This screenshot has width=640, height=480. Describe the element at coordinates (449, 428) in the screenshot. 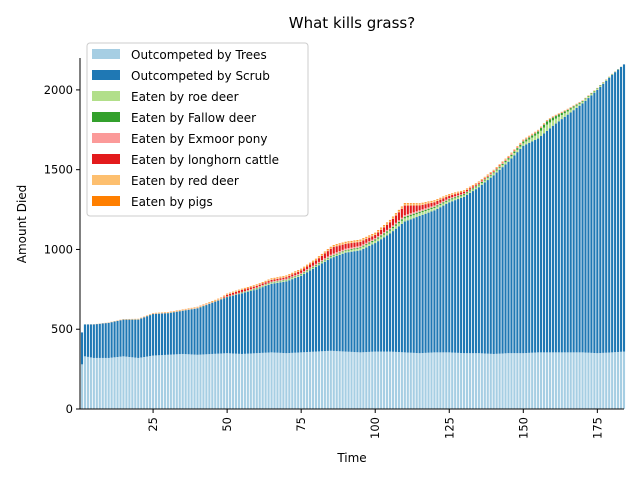

I see `x-tick-label: 125` at that location.